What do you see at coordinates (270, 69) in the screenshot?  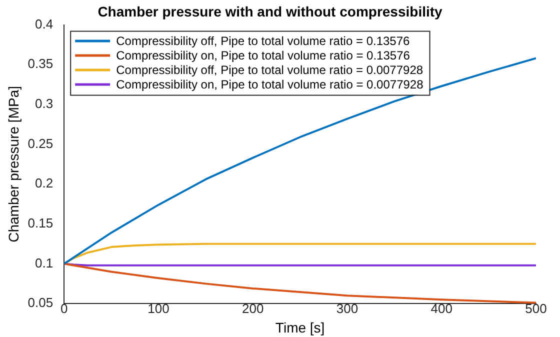 I see `legend-label: Compressibility off, Pipe to total volume ratio = 0.0077928` at bounding box center [270, 69].